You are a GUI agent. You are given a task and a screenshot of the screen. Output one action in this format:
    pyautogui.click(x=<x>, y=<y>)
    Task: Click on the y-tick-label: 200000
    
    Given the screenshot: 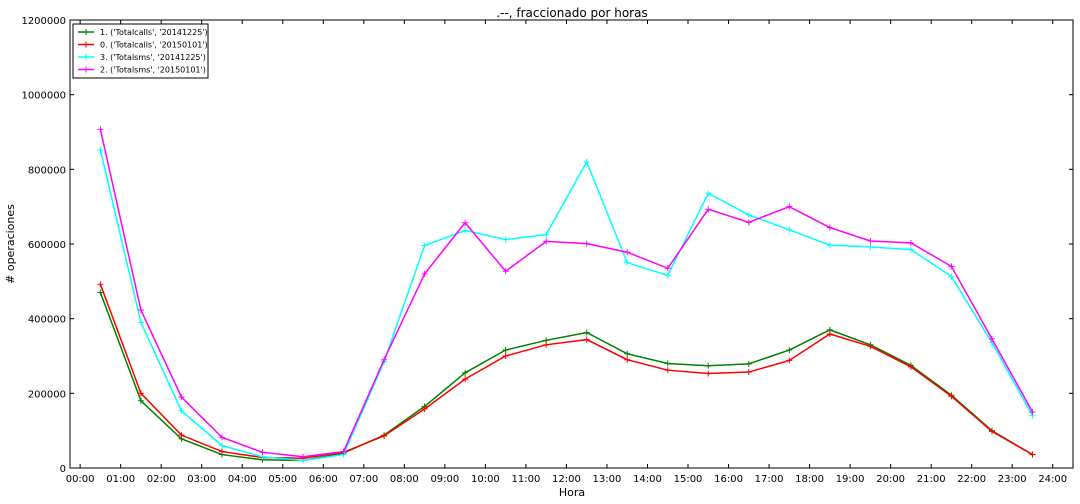 What is the action you would take?
    pyautogui.click(x=47, y=394)
    